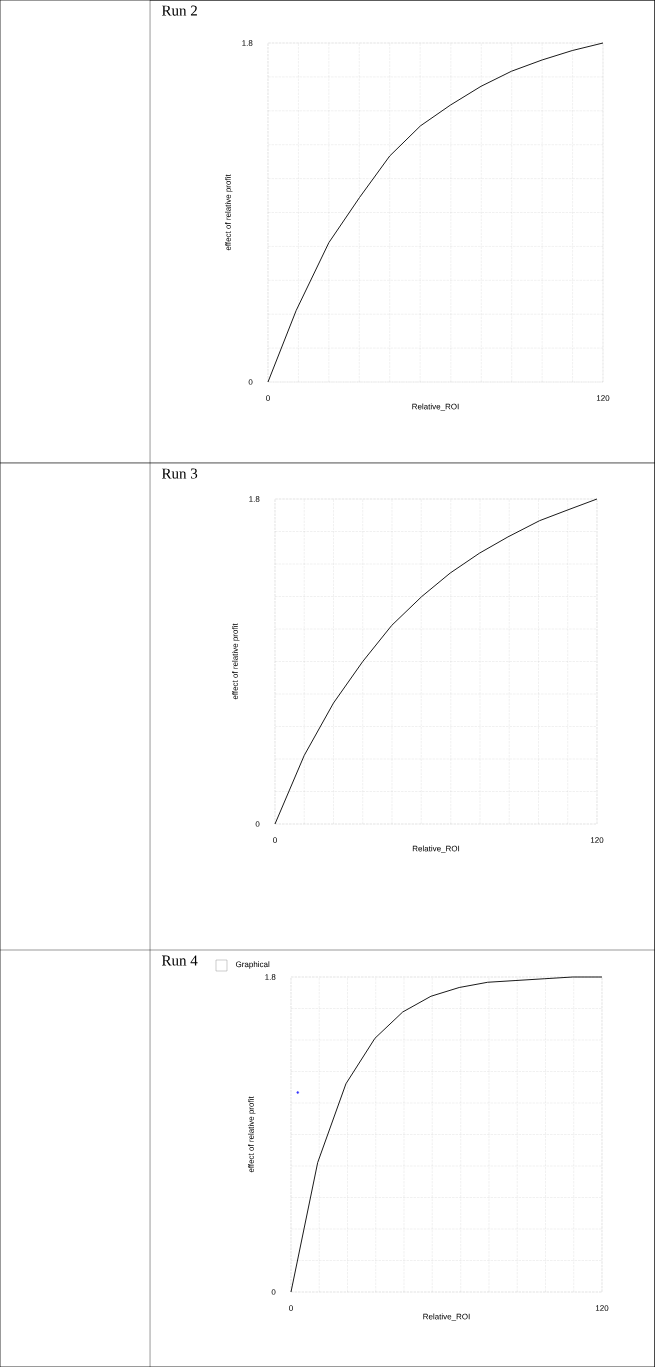 The image size is (655, 1367). Describe the element at coordinates (179, 473) in the screenshot. I see `chart-title: Run 3` at that location.